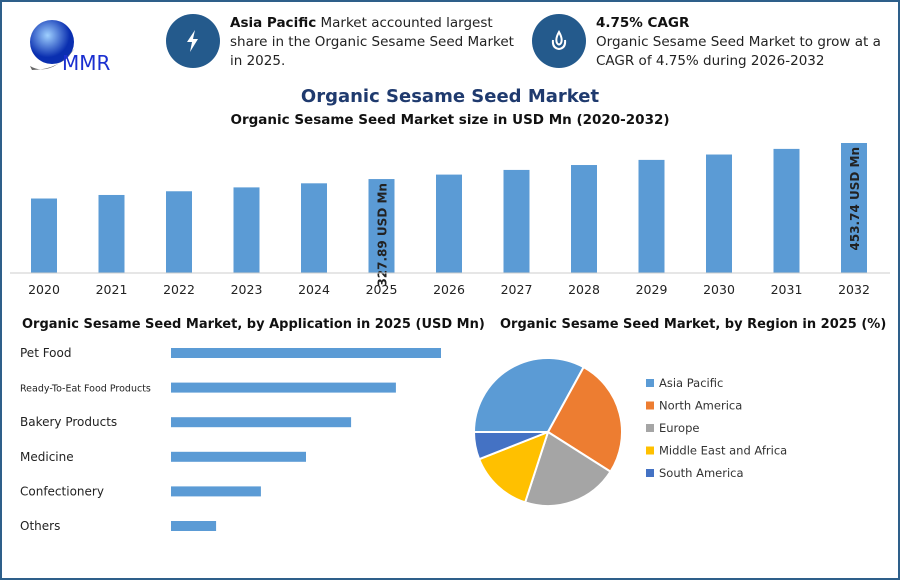 This screenshot has width=900, height=580. I want to click on bar-2027, so click(516, 221).